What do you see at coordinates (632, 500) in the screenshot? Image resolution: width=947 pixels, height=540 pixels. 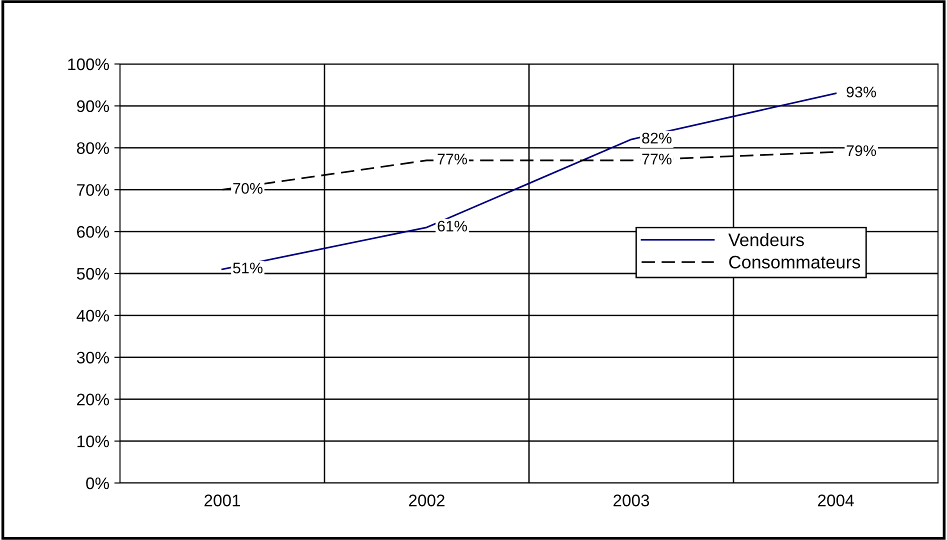 I see `x-tick-label: 2003` at bounding box center [632, 500].